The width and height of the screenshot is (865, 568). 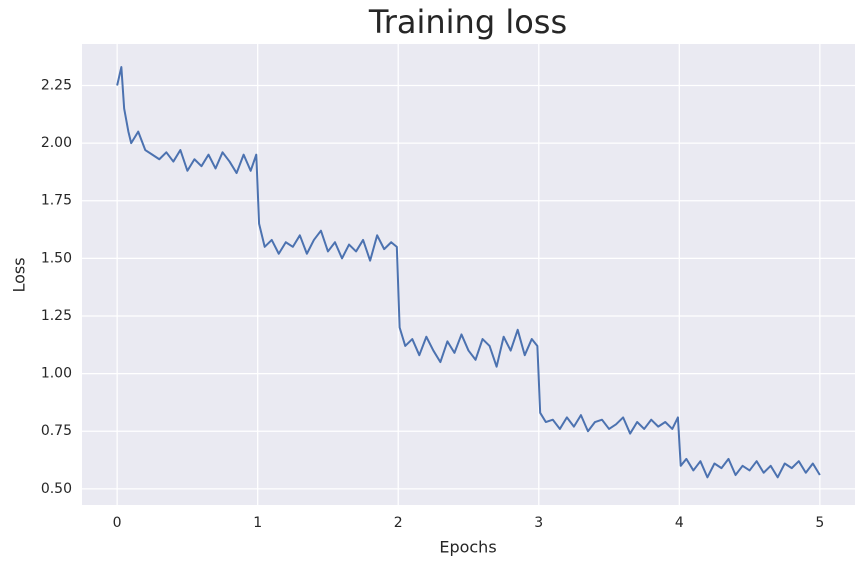 I want to click on x-tick-label: 2, so click(x=398, y=523).